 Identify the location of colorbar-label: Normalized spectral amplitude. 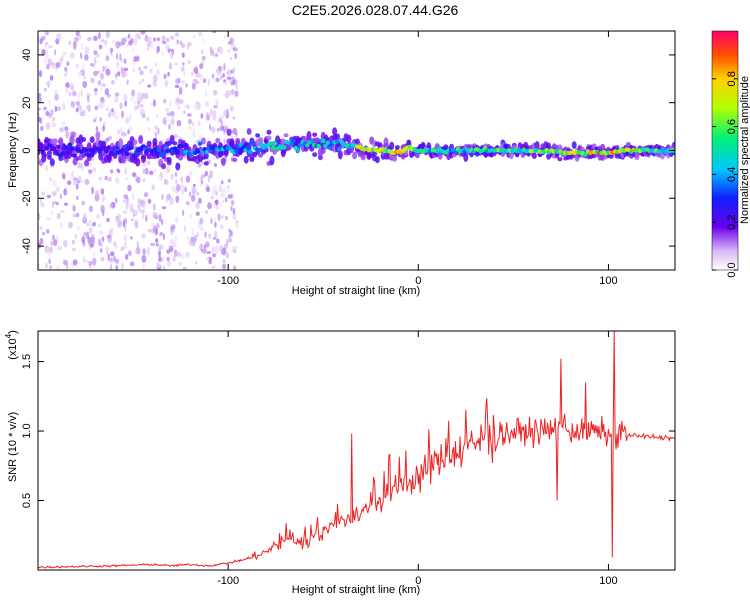
(744, 150).